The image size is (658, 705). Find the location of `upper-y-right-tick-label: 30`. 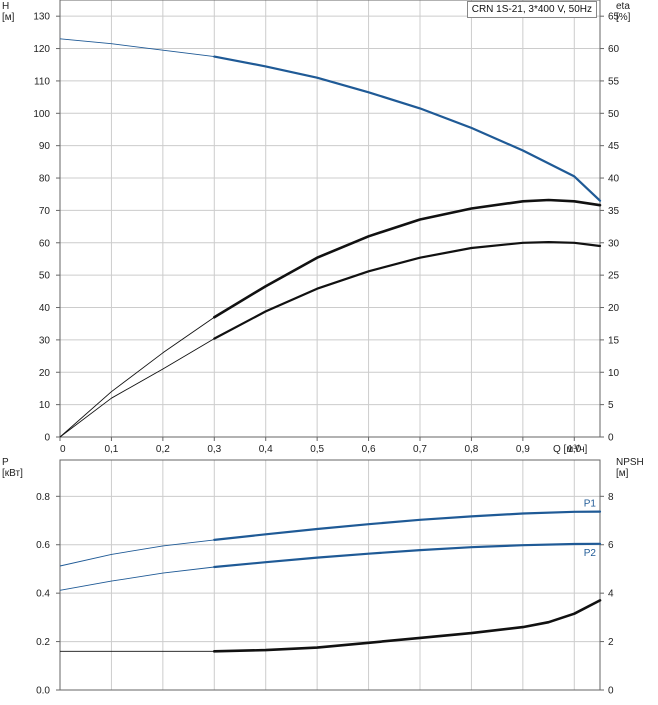

upper-y-right-tick-label: 30 is located at coordinates (614, 243).